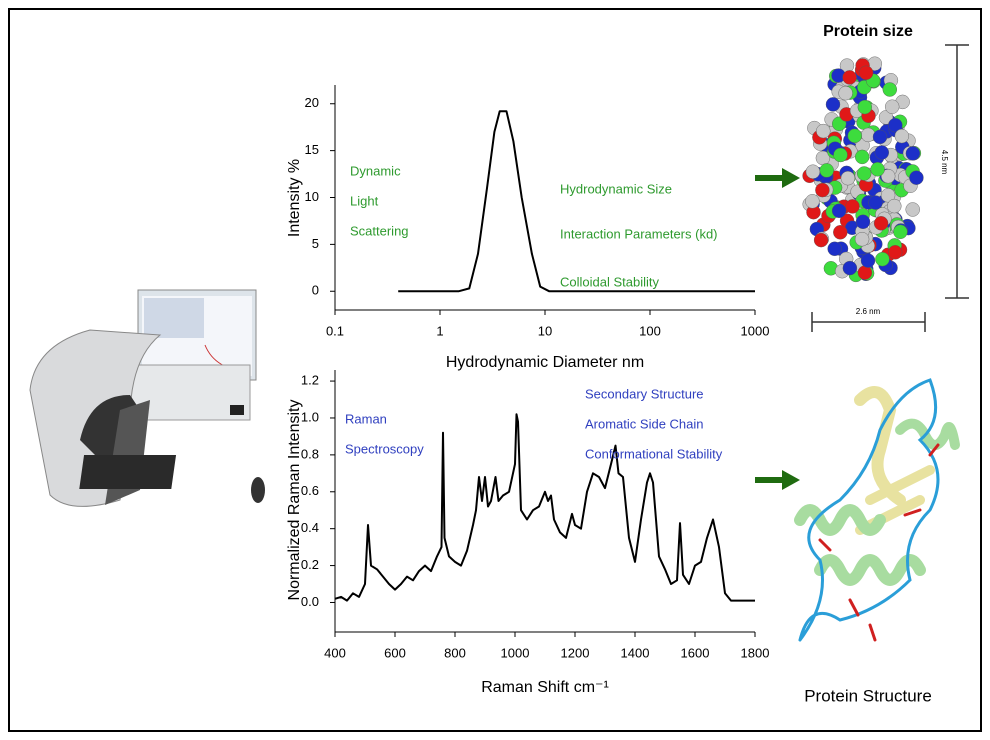  What do you see at coordinates (375, 170) in the screenshot?
I see `annotation: Dynamic` at bounding box center [375, 170].